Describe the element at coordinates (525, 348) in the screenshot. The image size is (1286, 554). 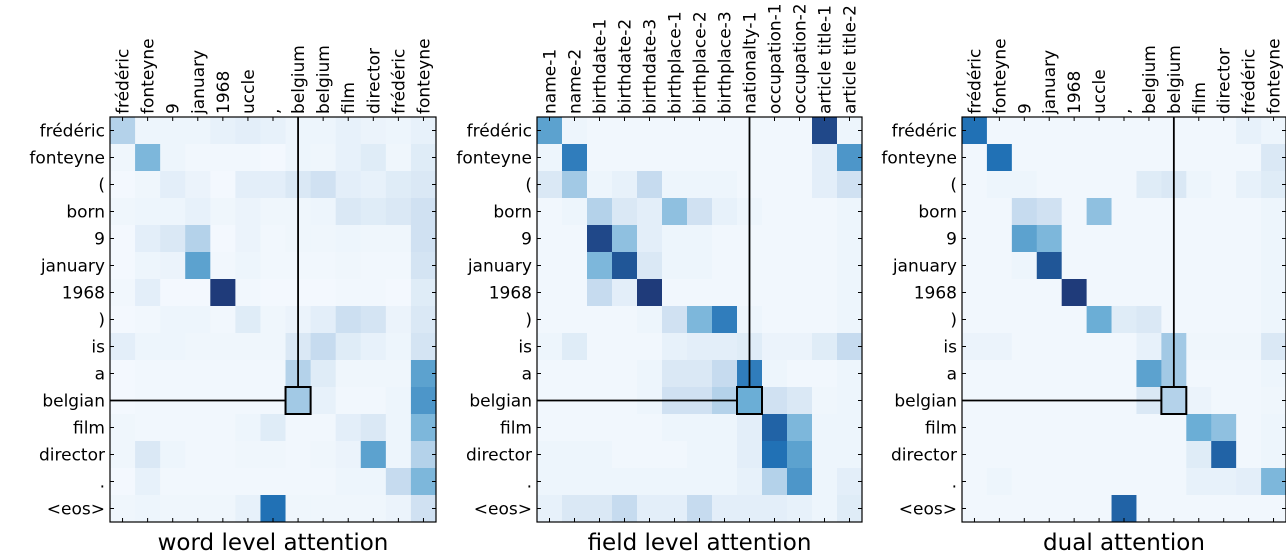
I see `y-tick-label: is` at that location.